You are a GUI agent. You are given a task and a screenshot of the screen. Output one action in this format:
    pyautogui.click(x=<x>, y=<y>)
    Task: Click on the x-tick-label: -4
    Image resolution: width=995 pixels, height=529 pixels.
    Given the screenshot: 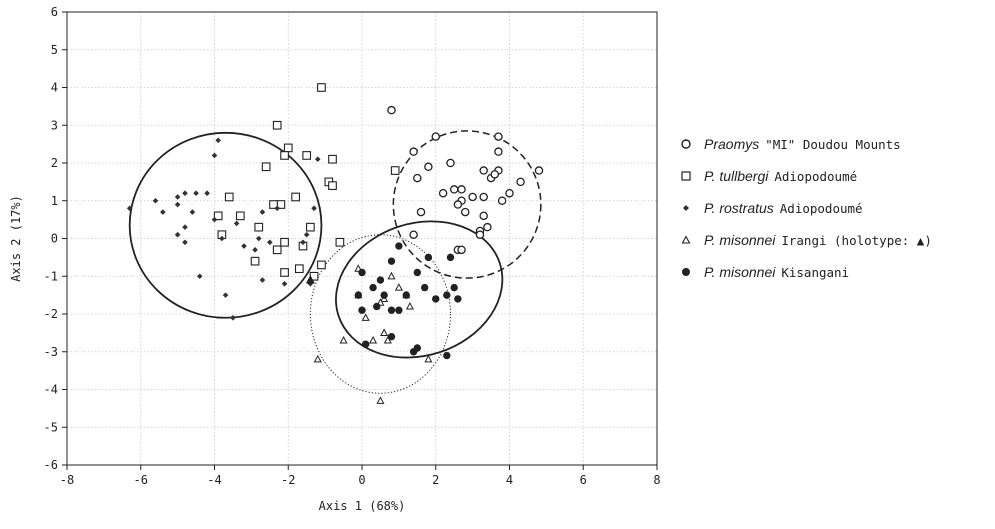 What is the action you would take?
    pyautogui.click(x=214, y=480)
    